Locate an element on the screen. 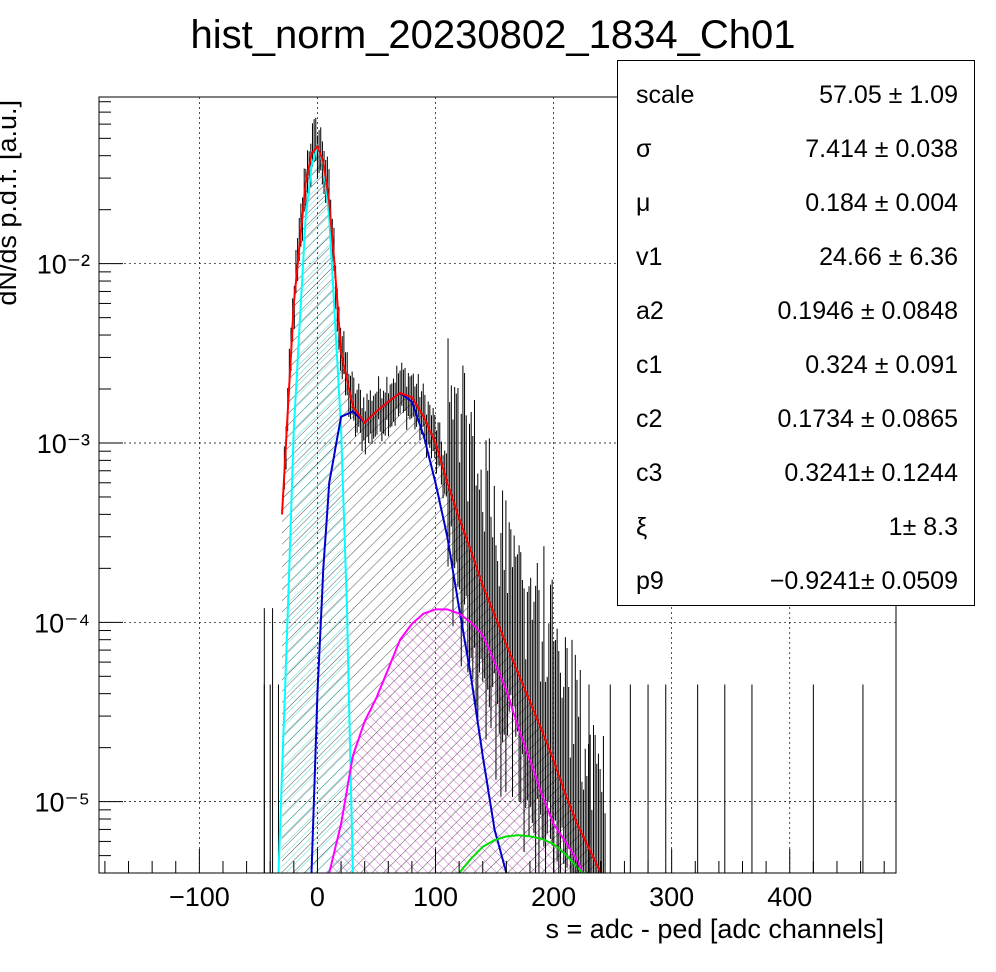  stat-name: v1 is located at coordinates (649, 257).